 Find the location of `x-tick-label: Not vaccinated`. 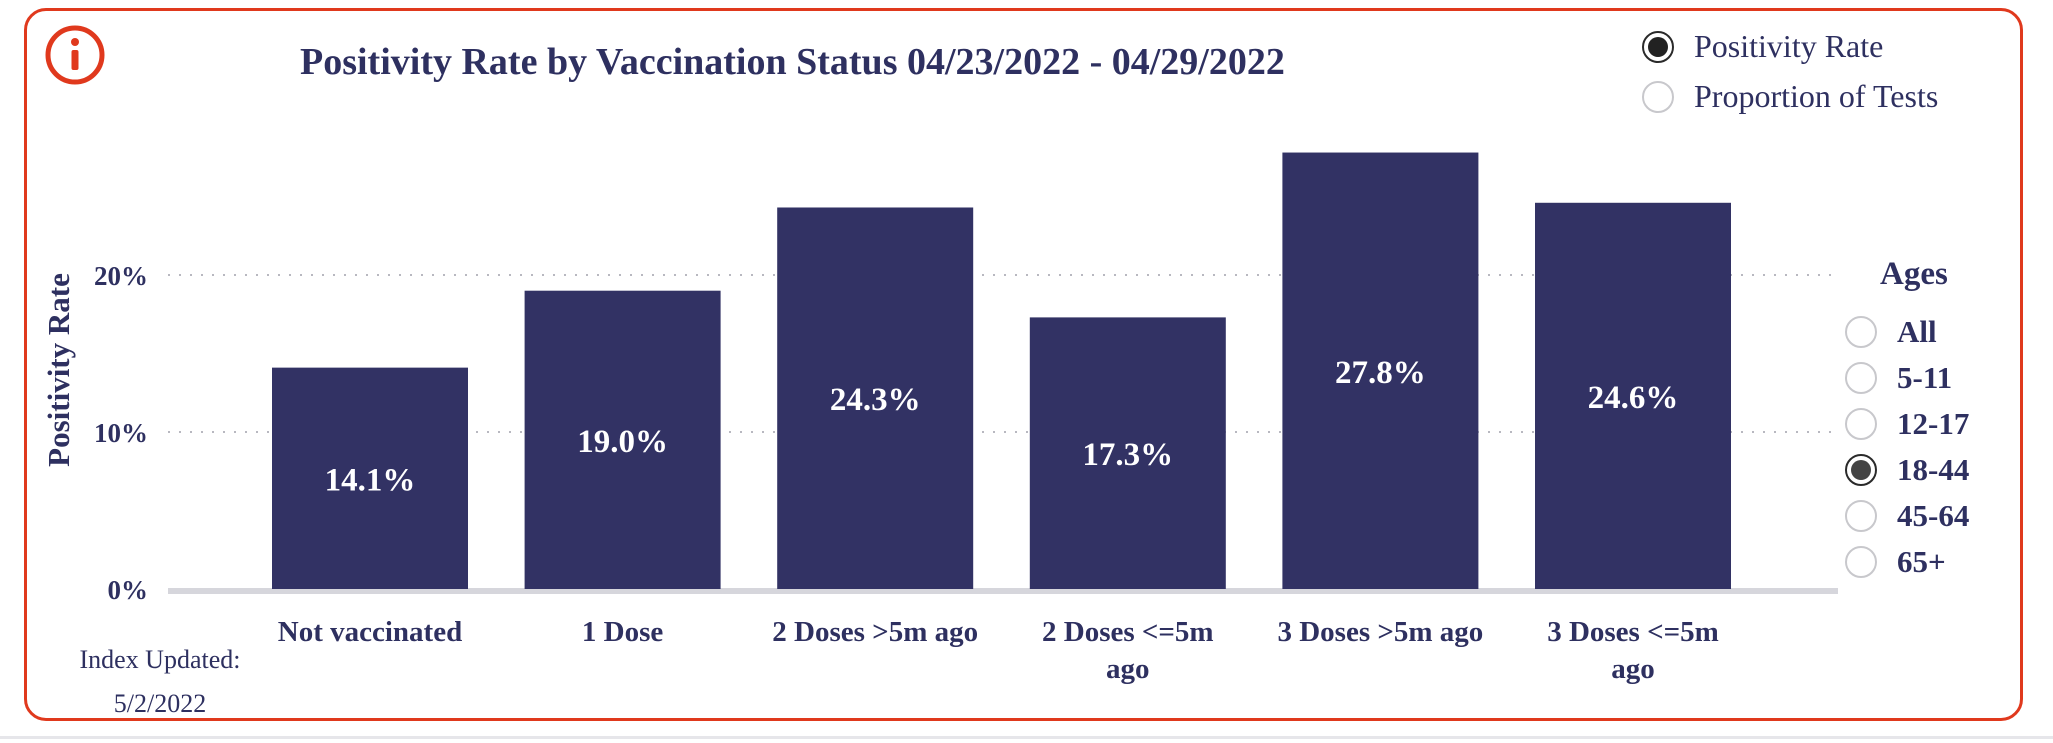

x-tick-label: Not vaccinated is located at coordinates (370, 632).